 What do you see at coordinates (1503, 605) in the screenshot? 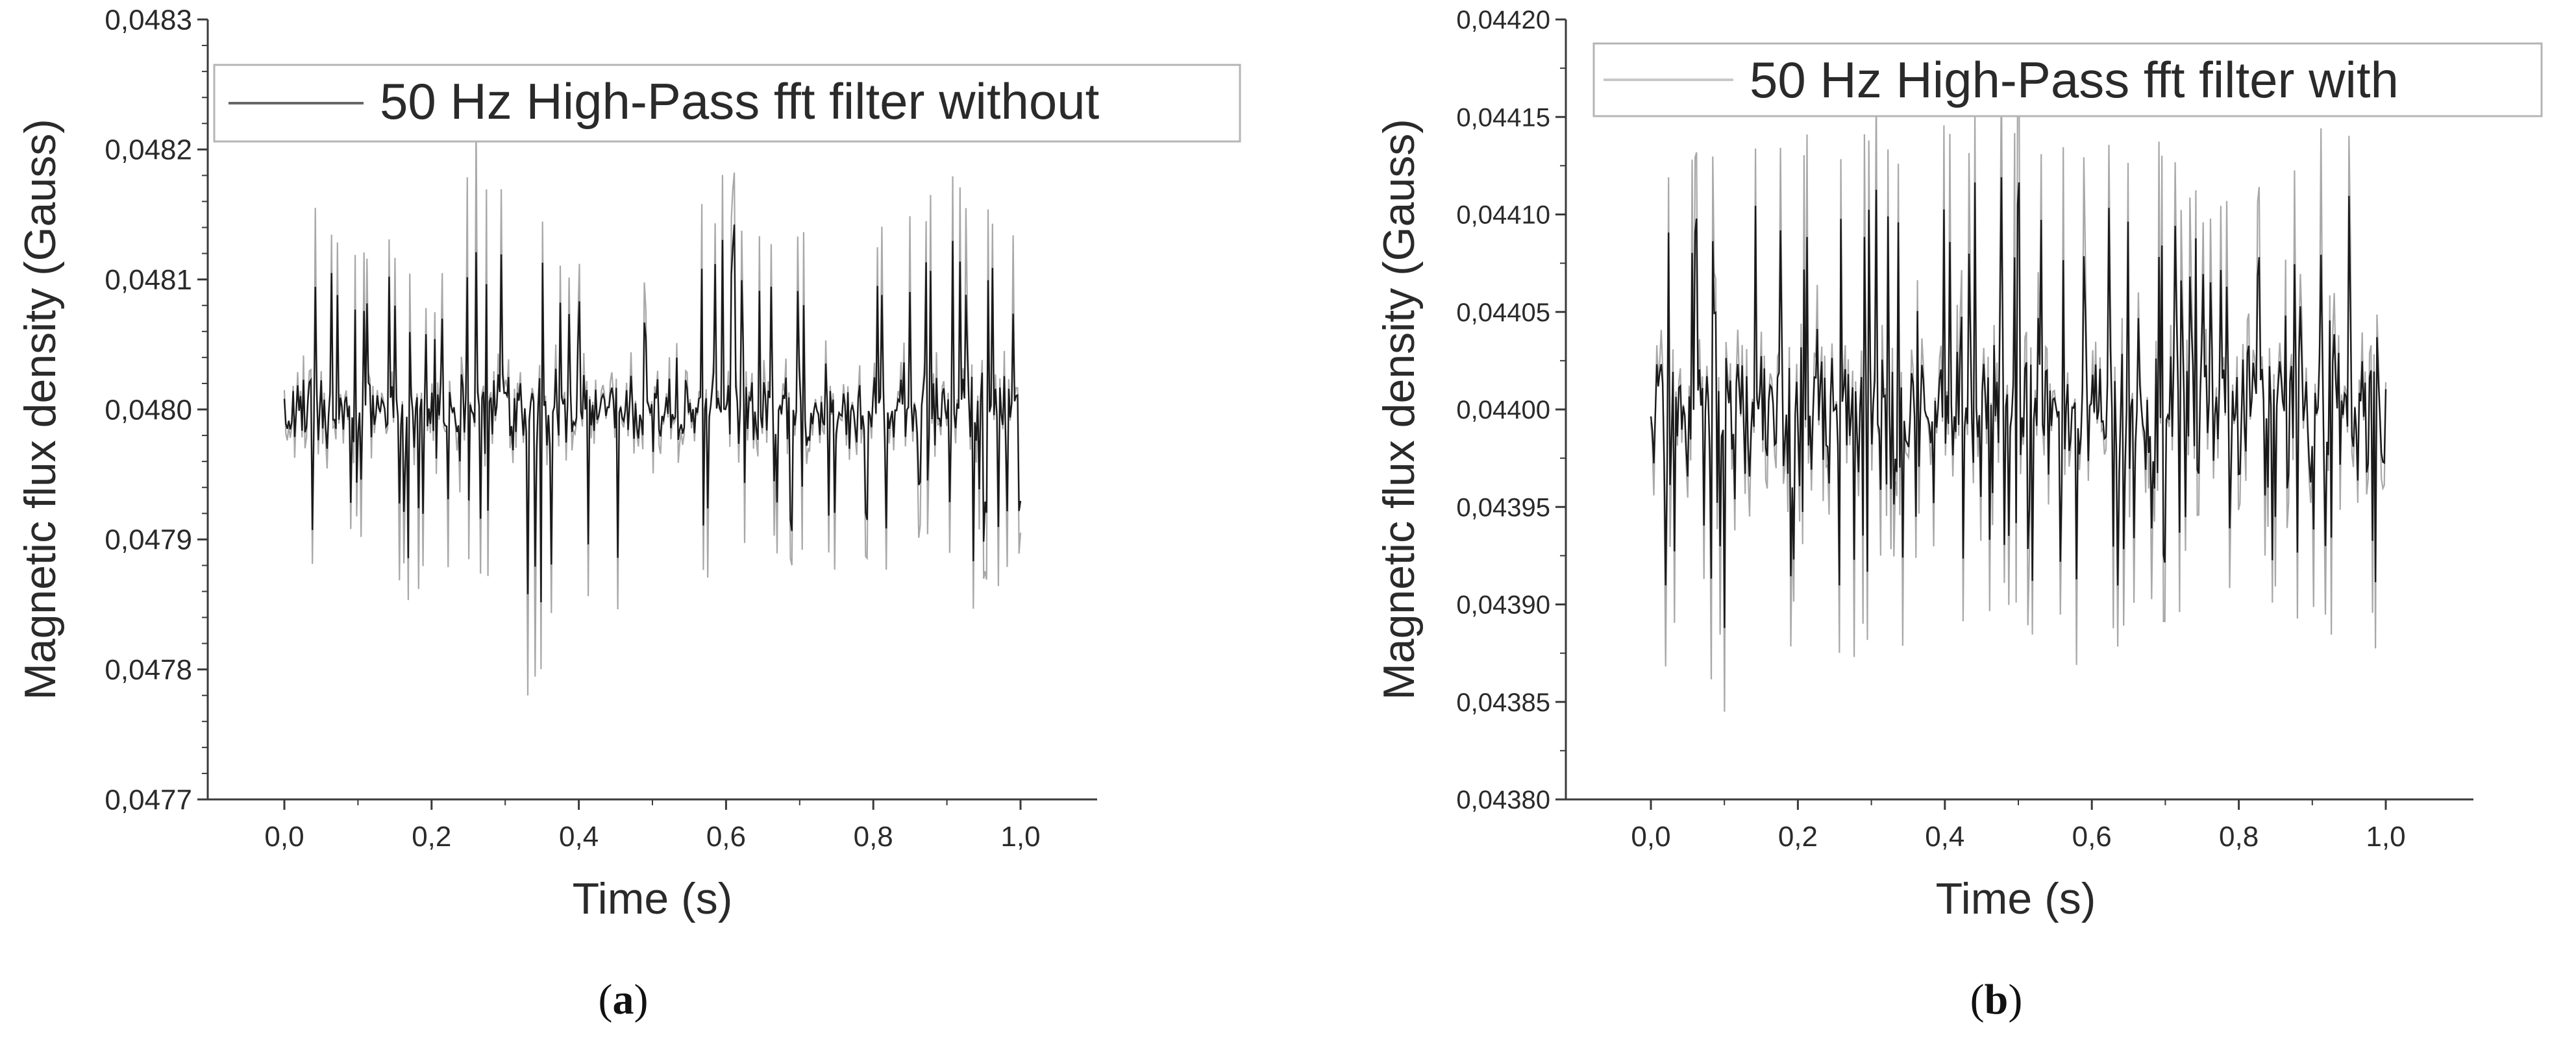
I see `y-tick-label: 0,04390` at bounding box center [1503, 605].